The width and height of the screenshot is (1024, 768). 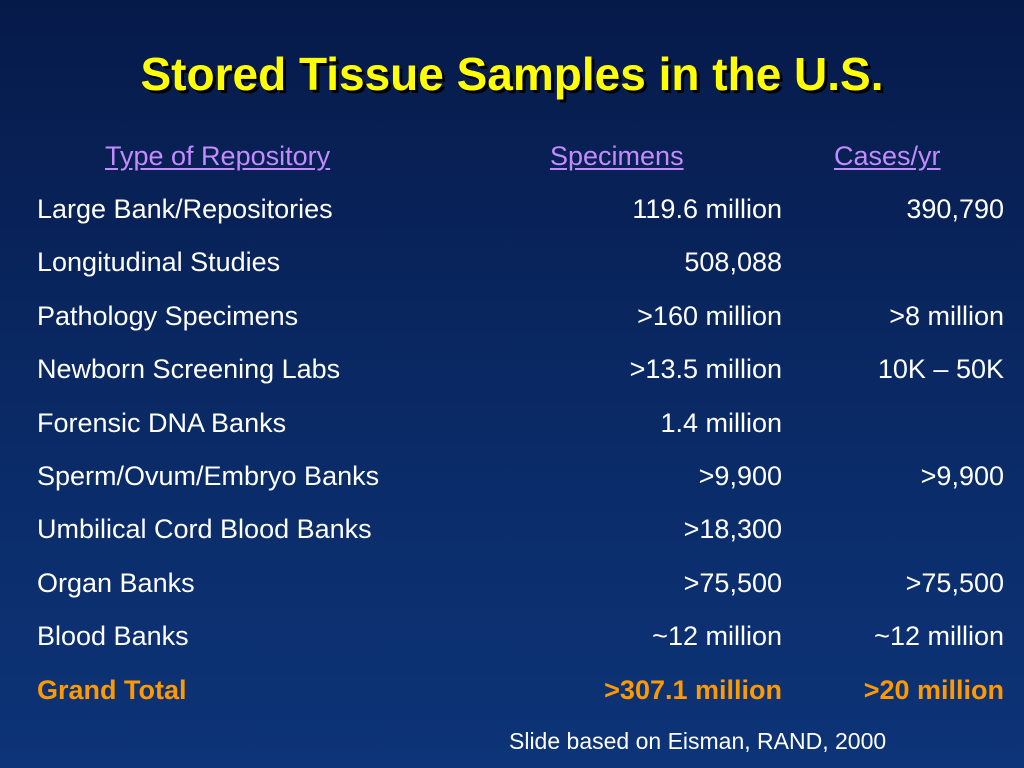 I want to click on repository-type-cell: Newborn Screening Labs, so click(x=189, y=369).